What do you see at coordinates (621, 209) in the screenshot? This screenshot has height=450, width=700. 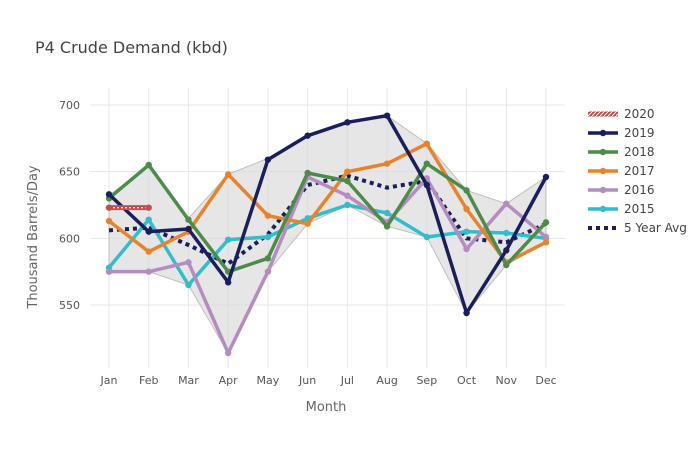 I see `legend-item-2015: 2015` at bounding box center [621, 209].